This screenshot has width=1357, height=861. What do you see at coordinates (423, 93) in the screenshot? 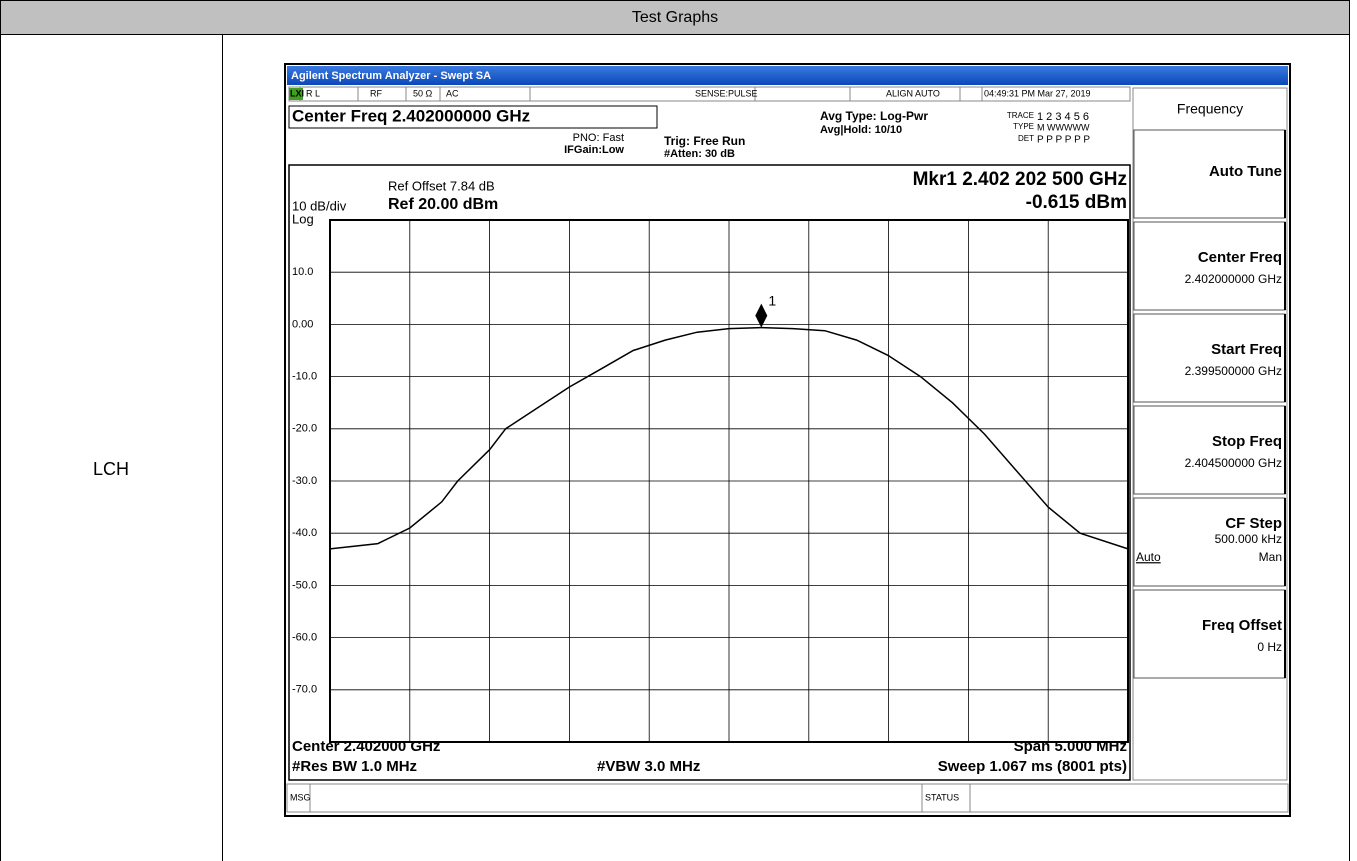
I see `status-item: 50 Ω` at bounding box center [423, 93].